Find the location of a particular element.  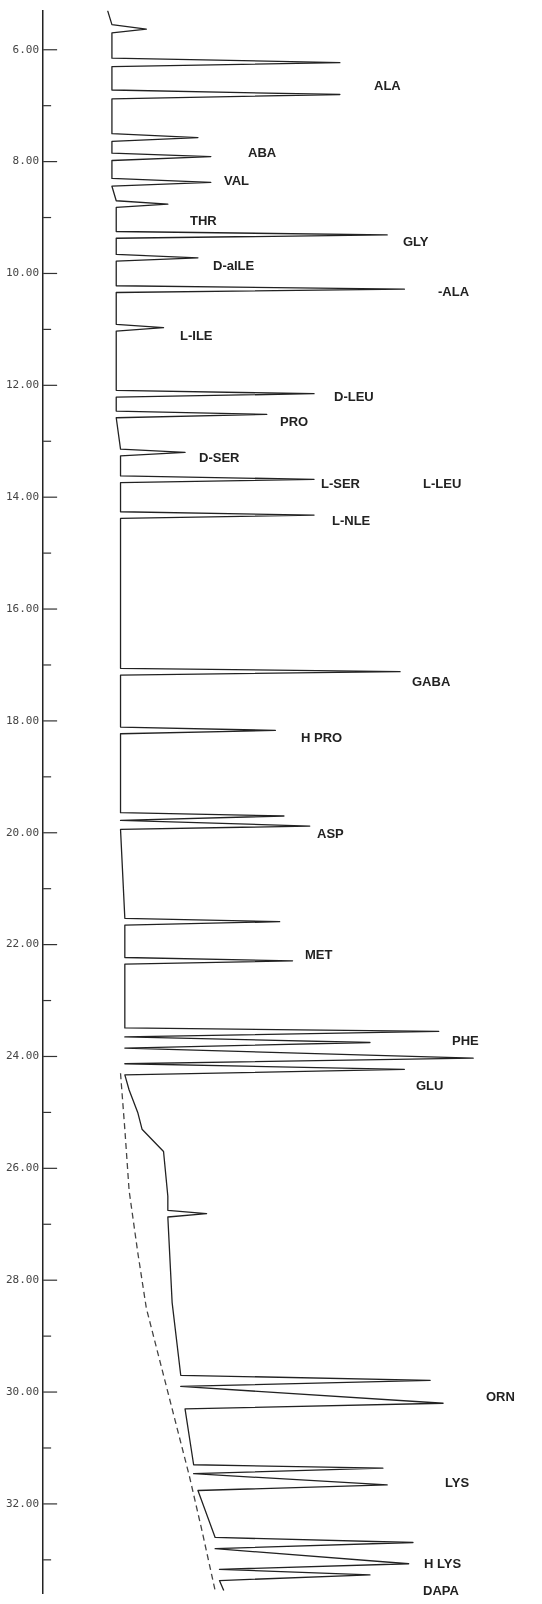

annotation: DAPA is located at coordinates (441, 1590).